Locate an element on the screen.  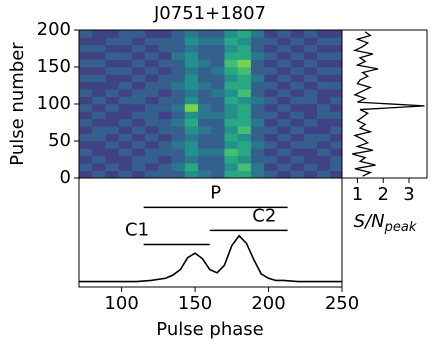
y-tick-label: 0 is located at coordinates (65, 177).